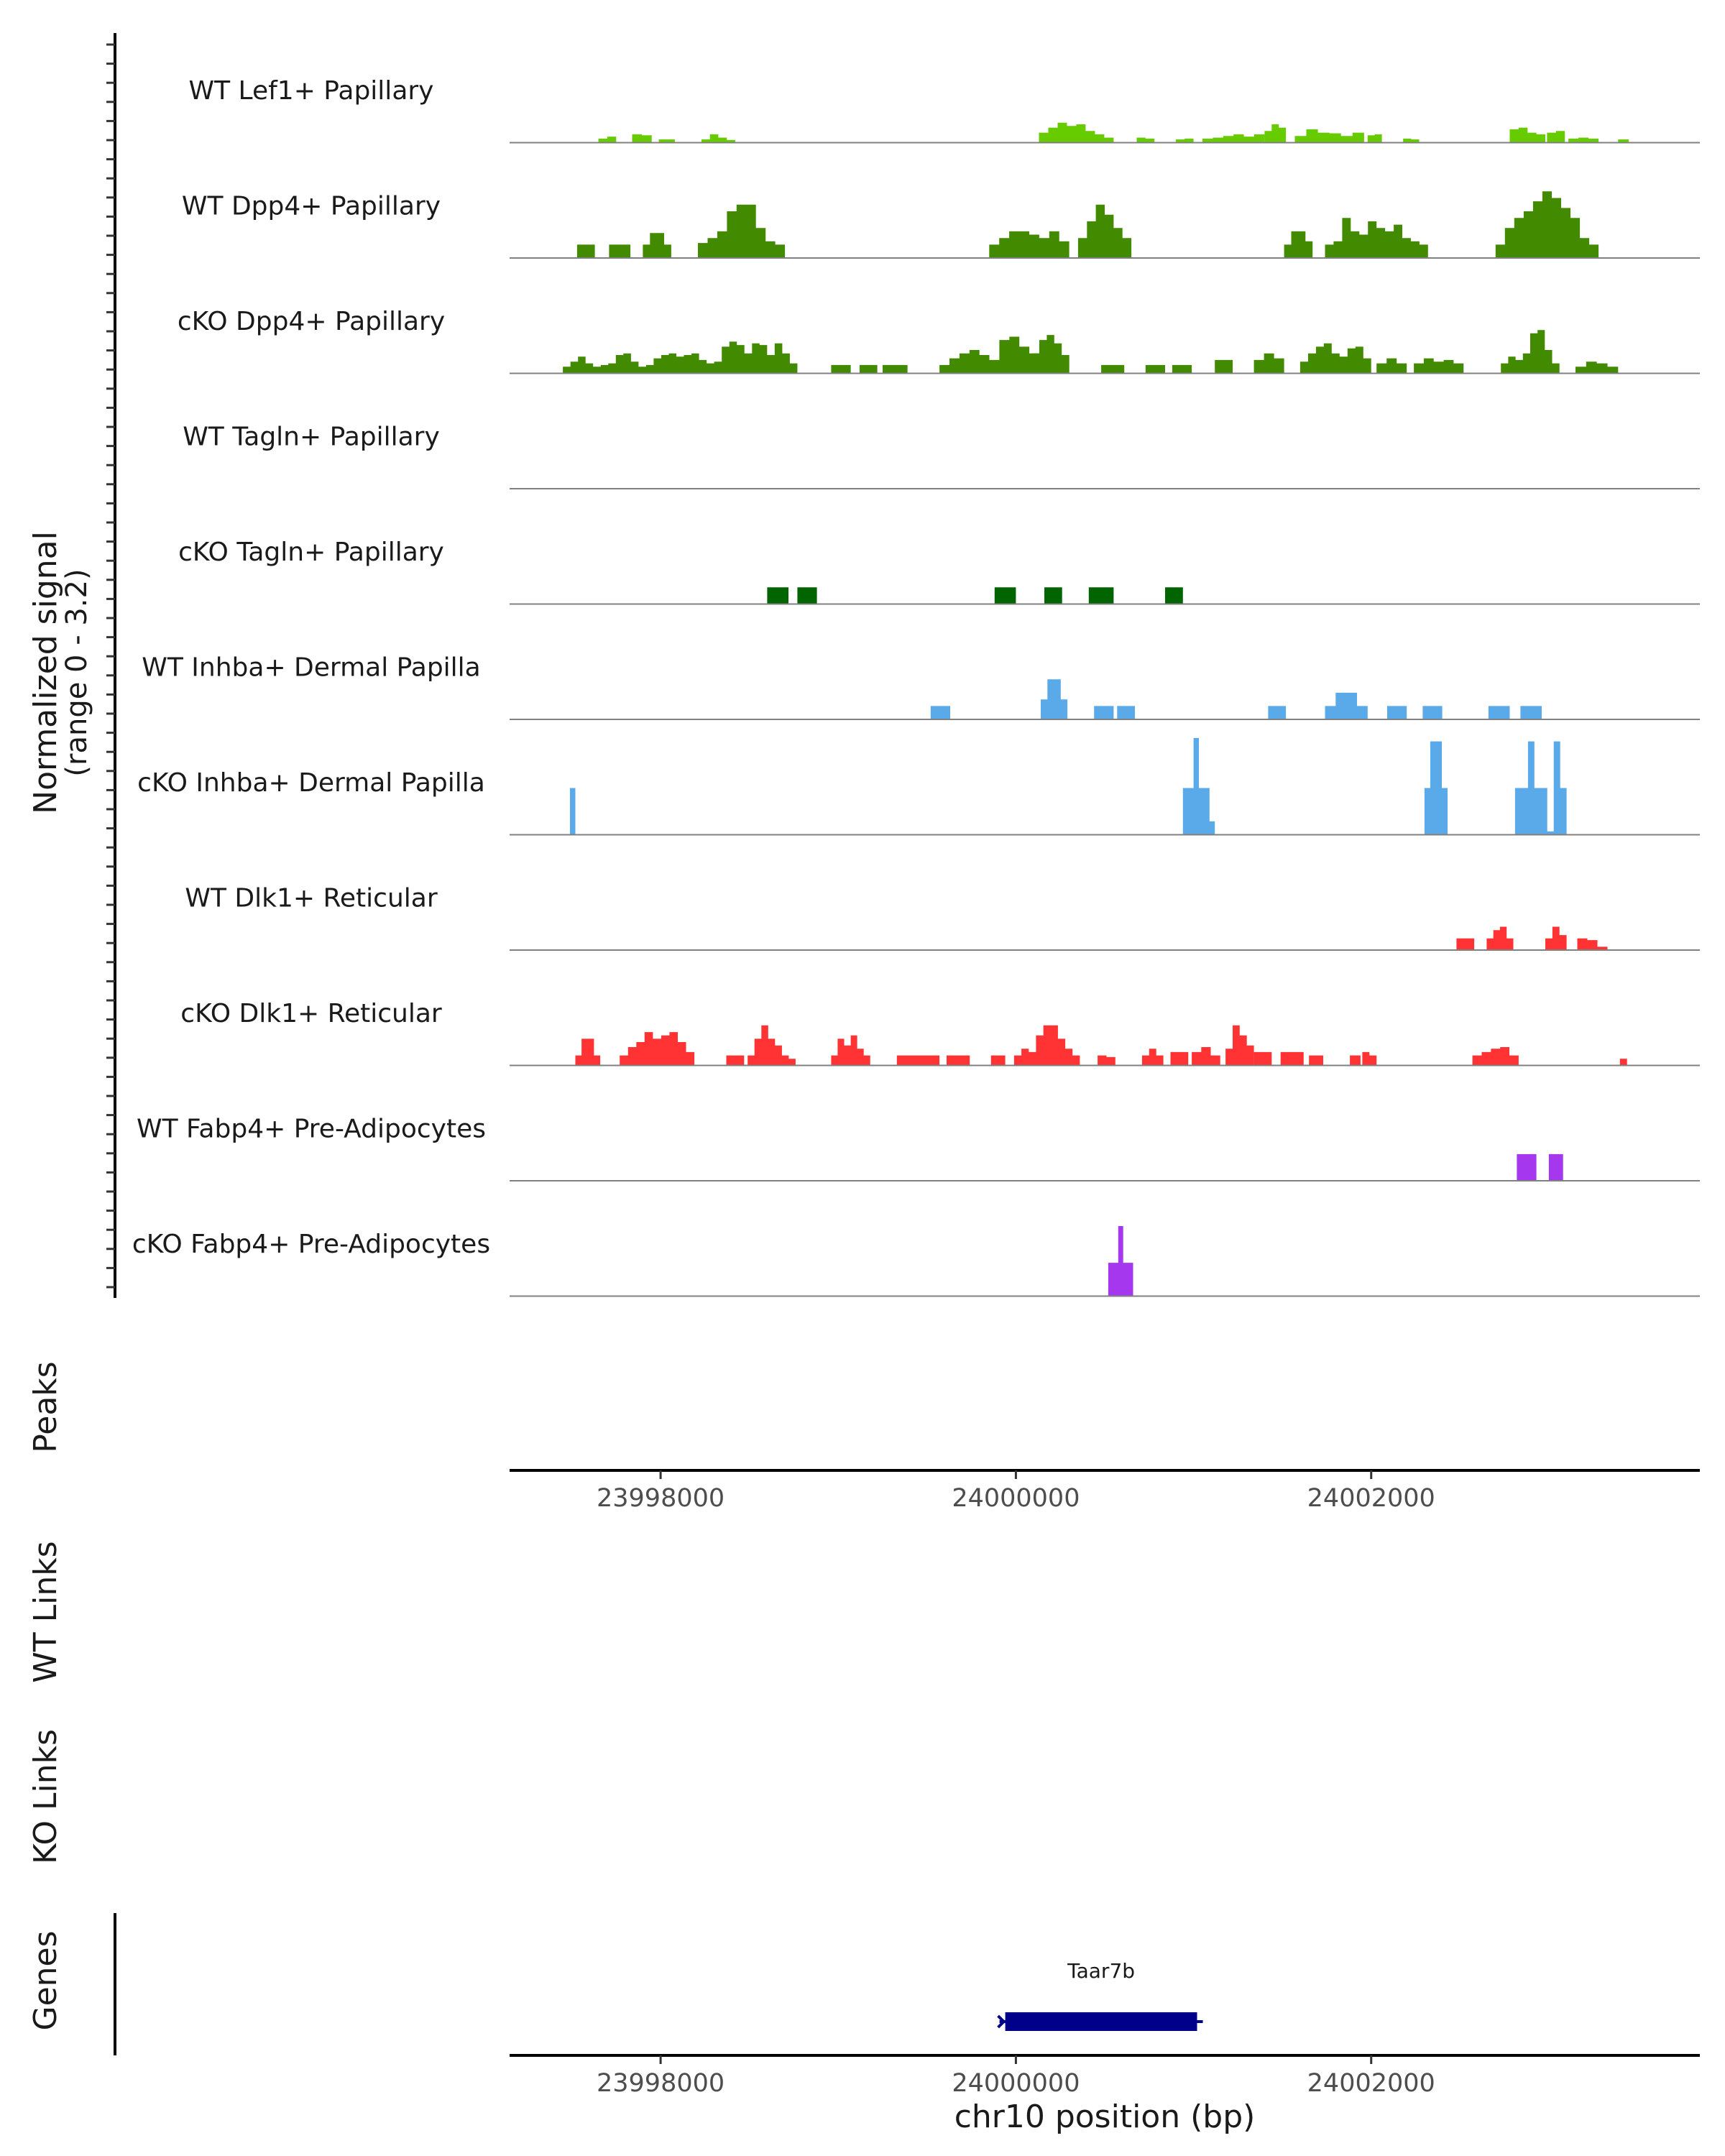  Describe the element at coordinates (921, 686) in the screenshot. I see `track-5: WT Inhba+ Dermal Papilla` at that location.